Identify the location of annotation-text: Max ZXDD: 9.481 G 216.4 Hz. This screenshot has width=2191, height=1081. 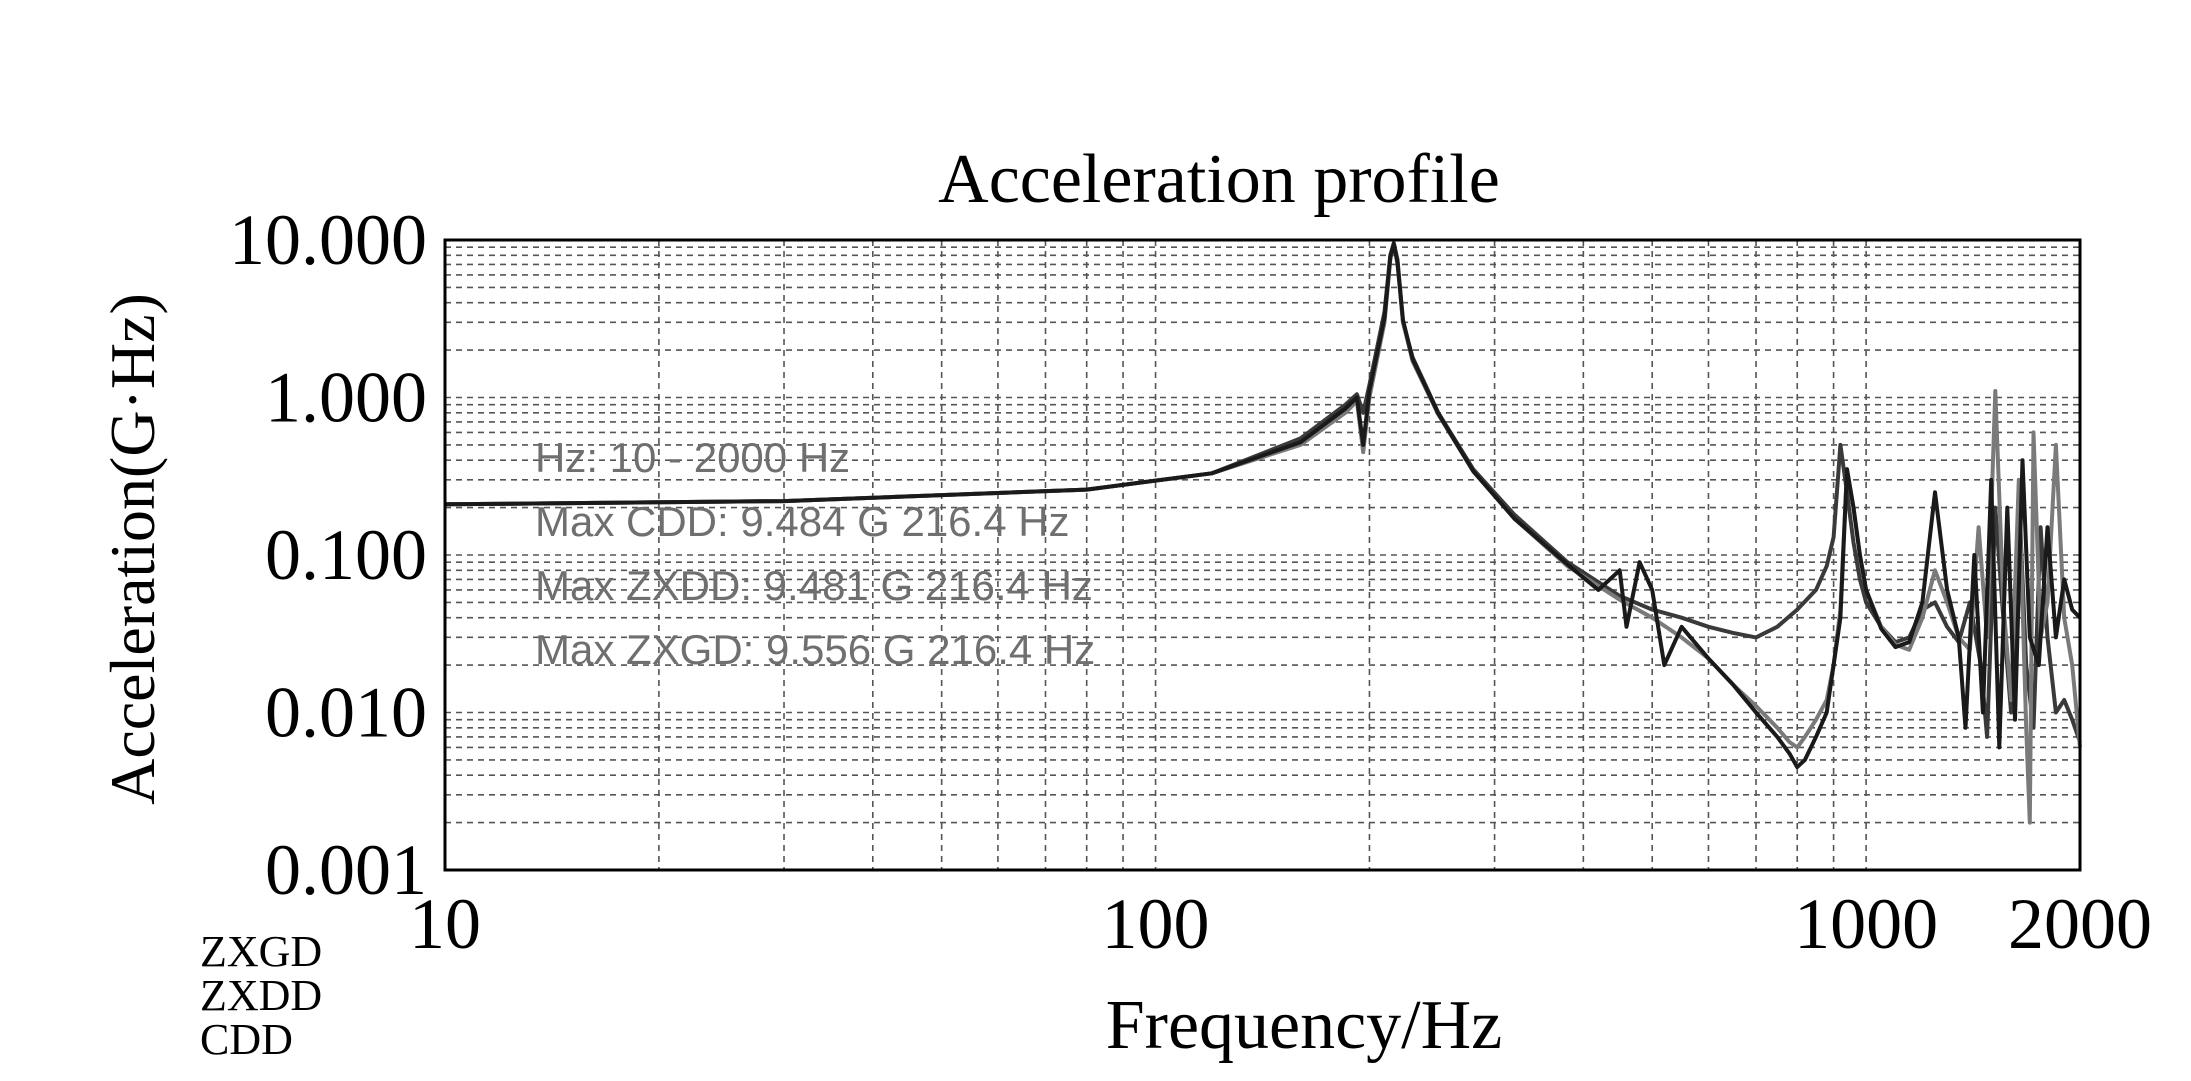
(814, 585).